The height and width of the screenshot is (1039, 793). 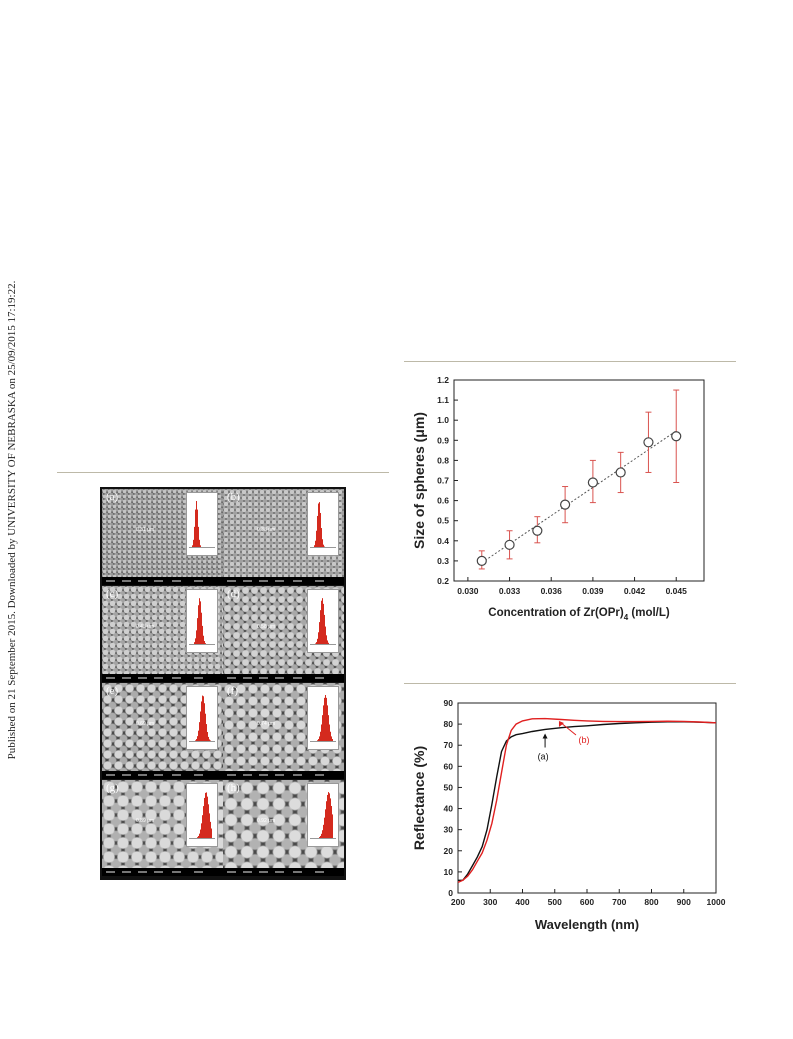 What do you see at coordinates (587, 902) in the screenshot?
I see `x-tick-label: 600` at bounding box center [587, 902].